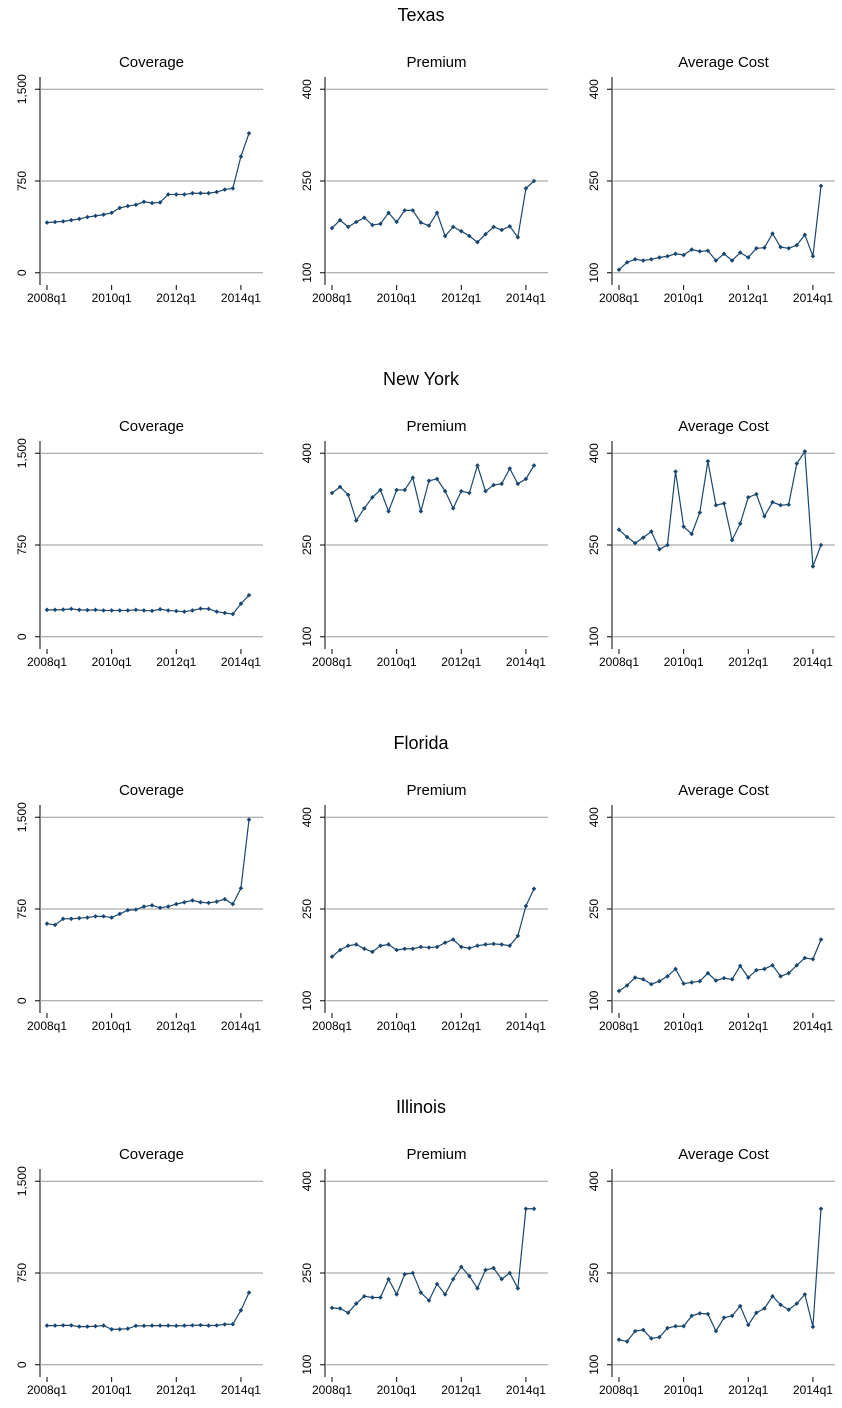 The image size is (842, 1408). Describe the element at coordinates (112, 1390) in the screenshot. I see `x-tick-label: 2010q1` at that location.